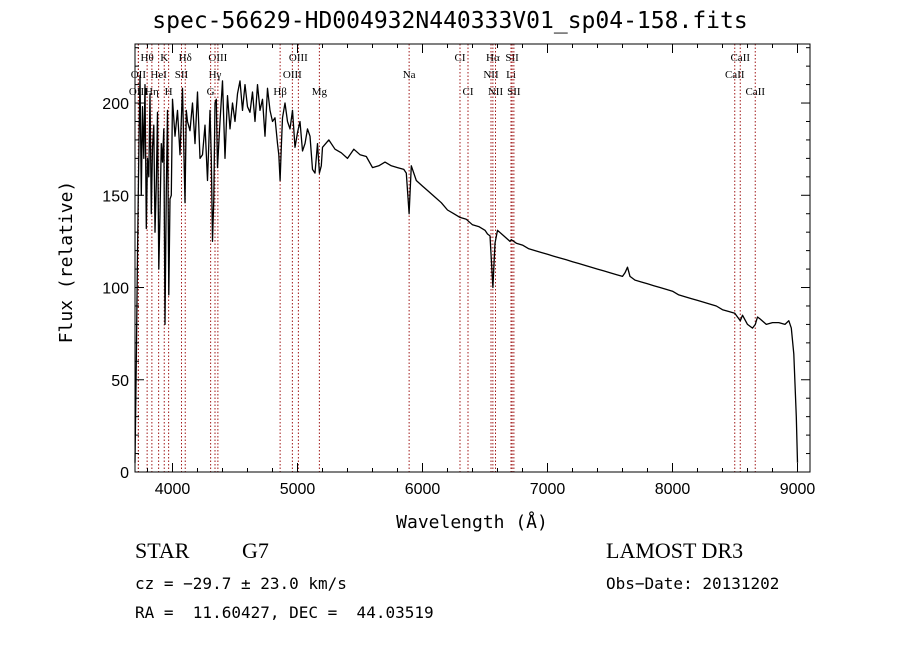 The width and height of the screenshot is (900, 649). I want to click on line-marker-label: Na, so click(409, 75).